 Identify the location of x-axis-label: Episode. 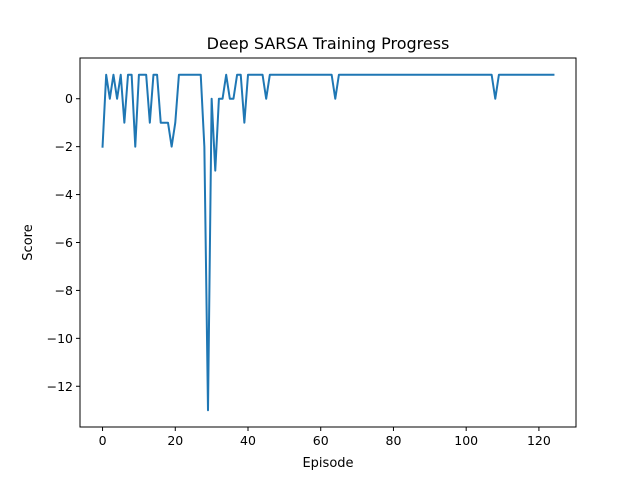
(327, 463).